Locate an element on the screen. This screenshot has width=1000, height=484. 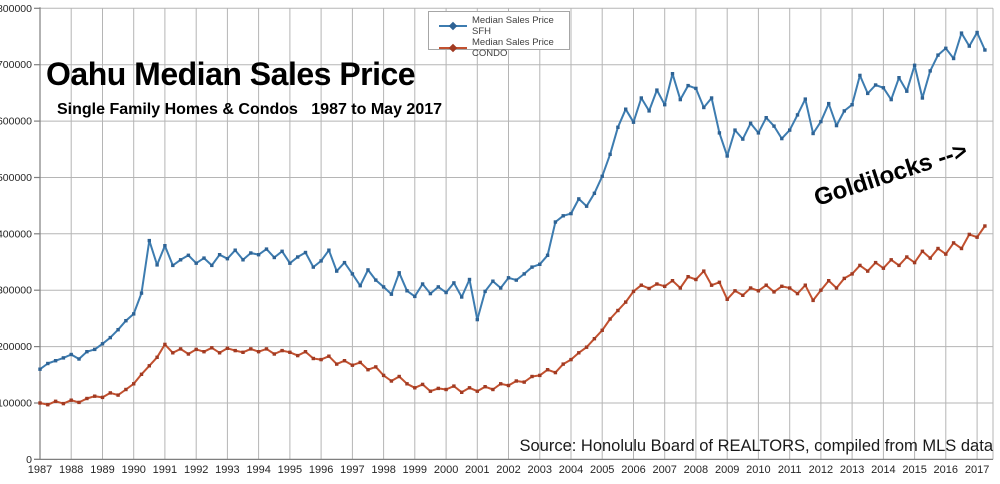
legend-label-condo: Median Sales Price CONDO is located at coordinates (513, 48).